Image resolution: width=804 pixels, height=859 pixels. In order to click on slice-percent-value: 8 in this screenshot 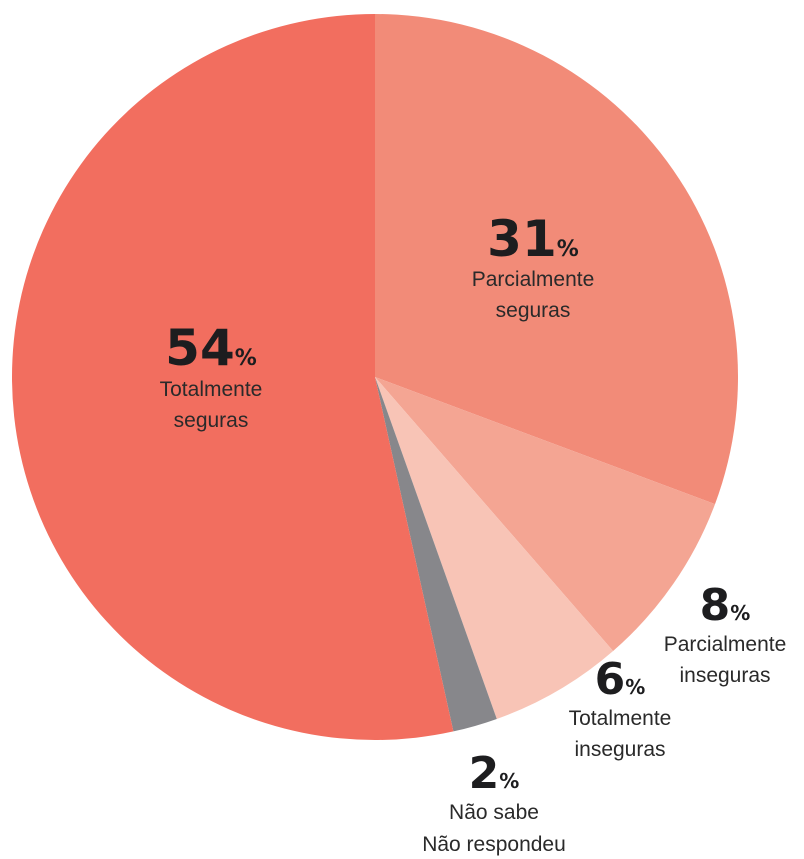, I will do `click(715, 605)`.